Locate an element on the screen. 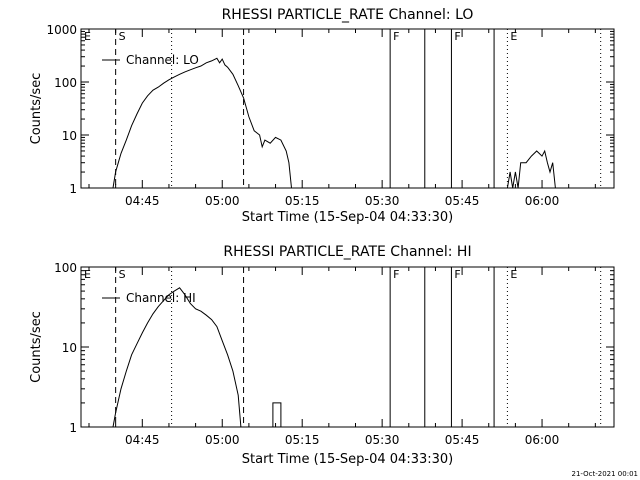 This screenshot has height=480, width=640. chart-title: RHESSI PARTICLE_RATE Channel: HI is located at coordinates (347, 252).